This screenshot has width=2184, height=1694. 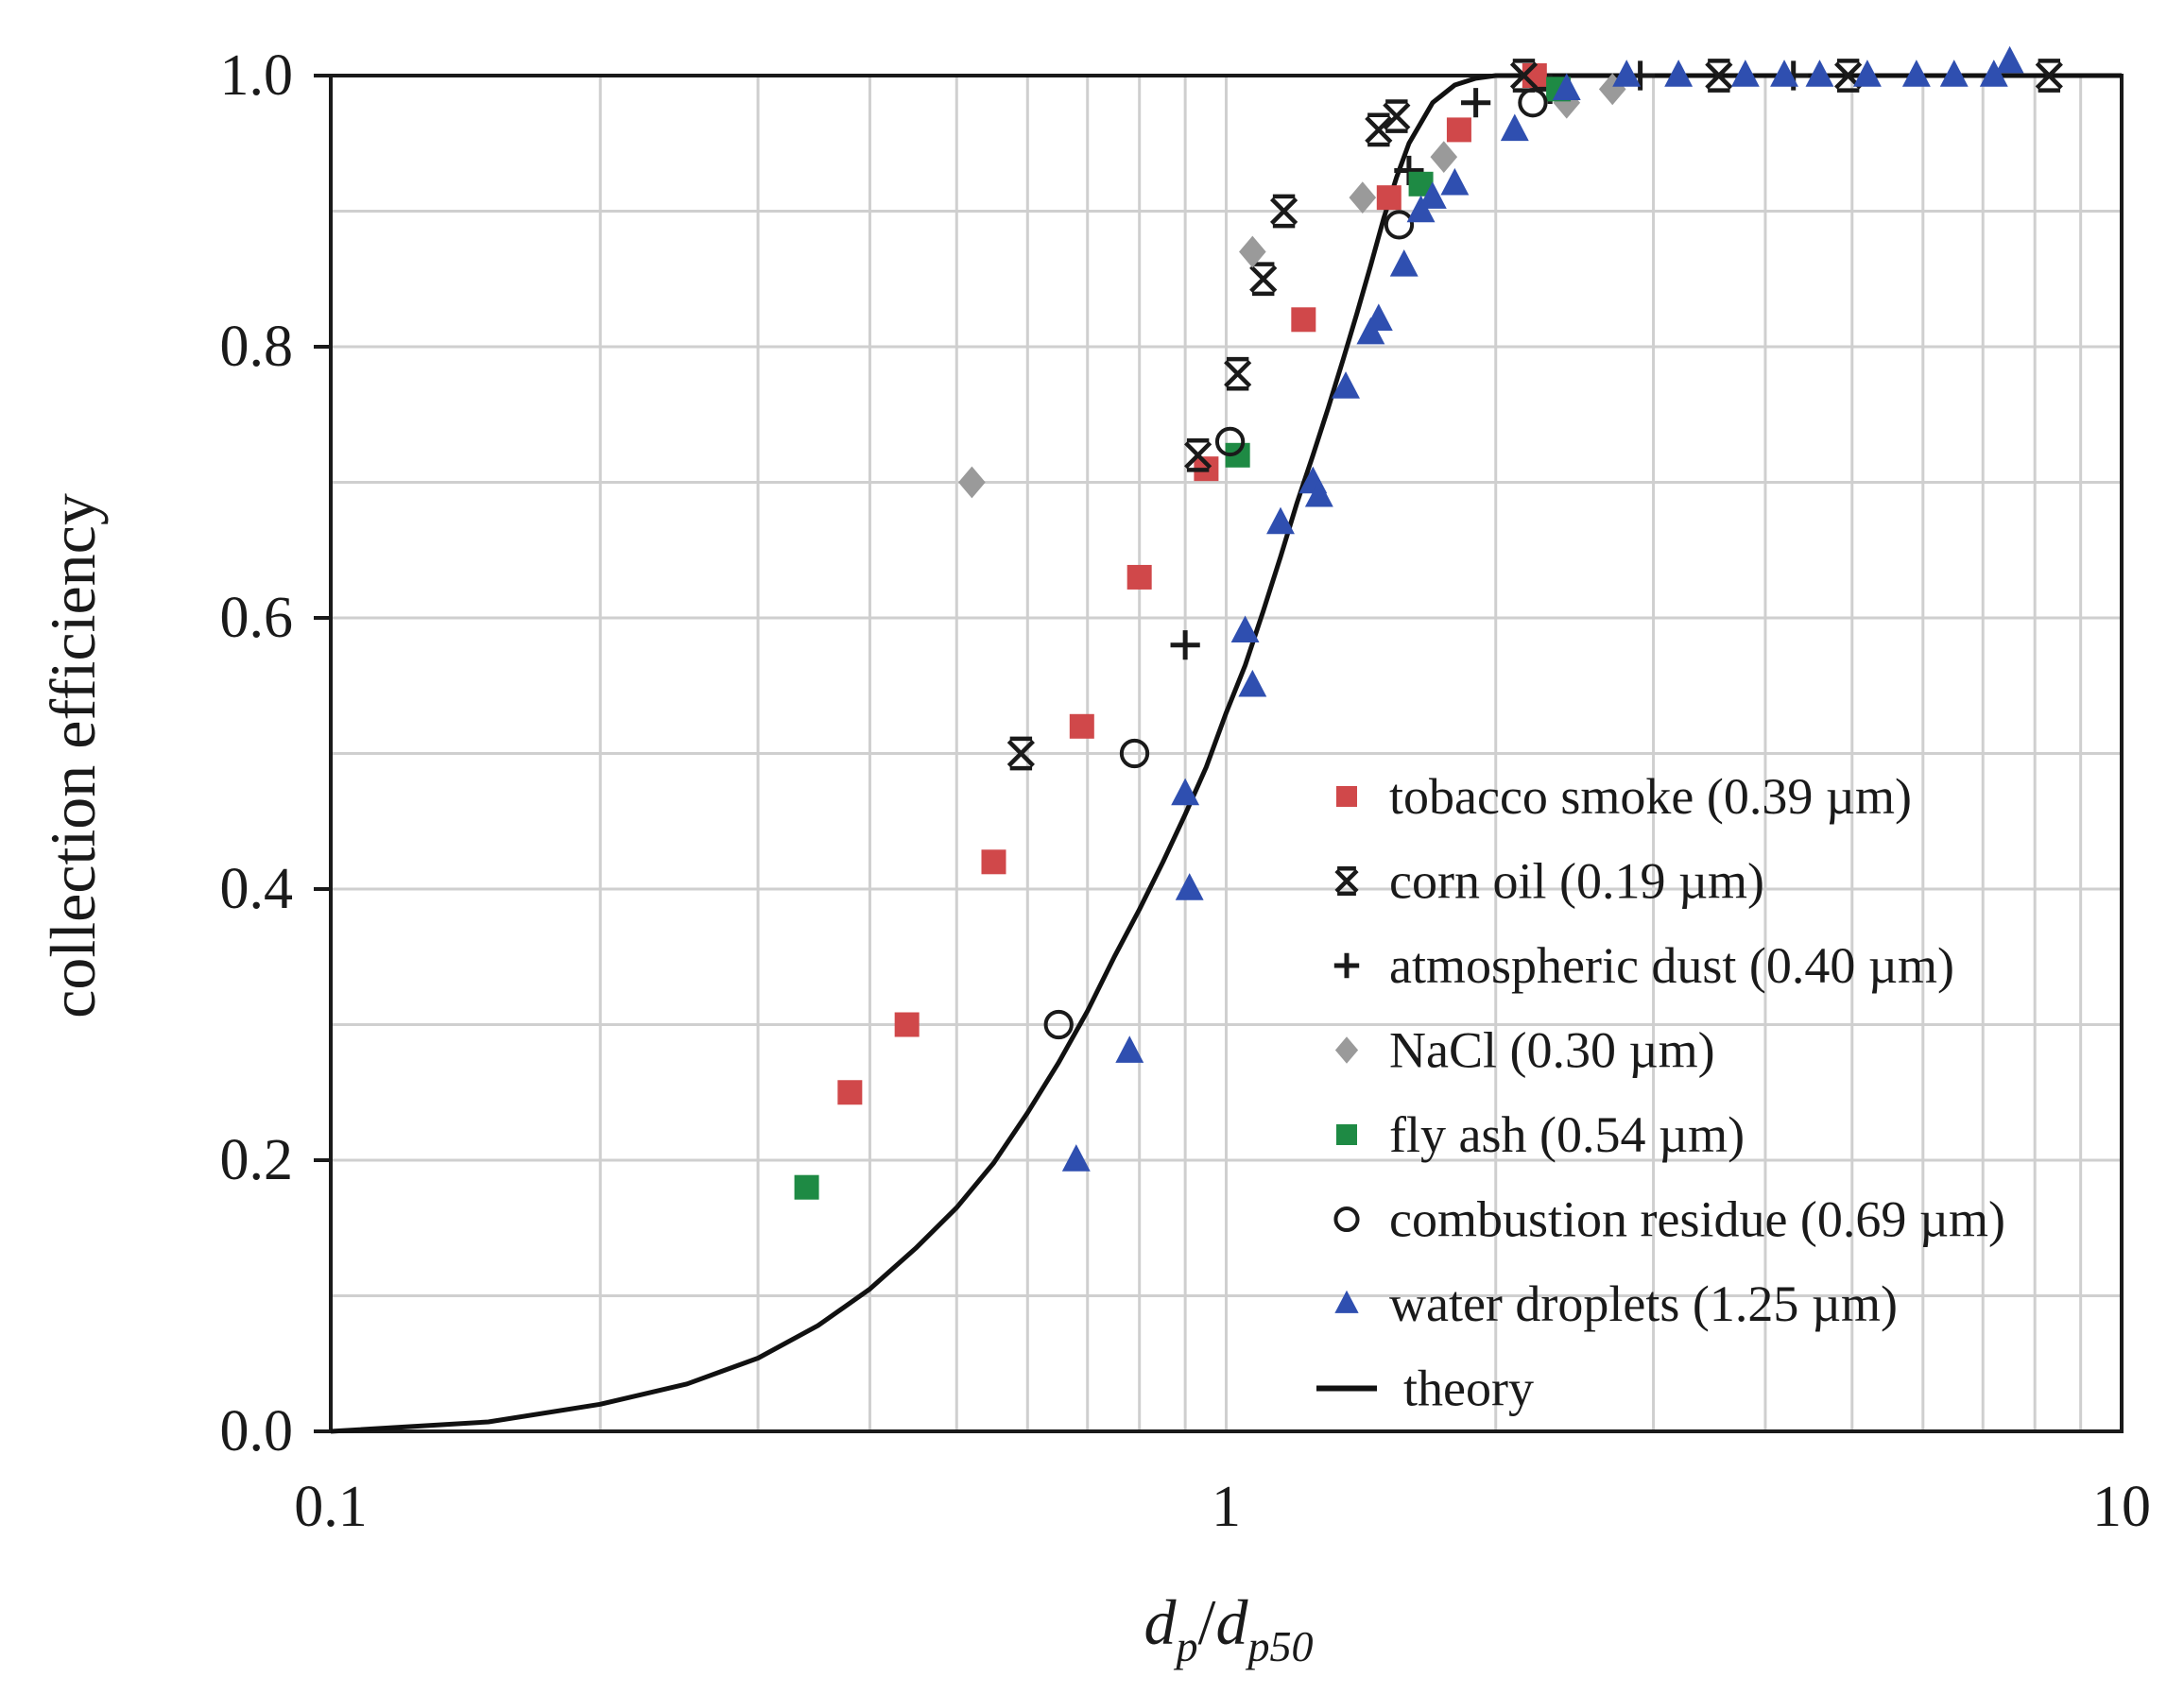 What do you see at coordinates (1468, 1388) in the screenshot?
I see `legend-label-theory: theory` at bounding box center [1468, 1388].